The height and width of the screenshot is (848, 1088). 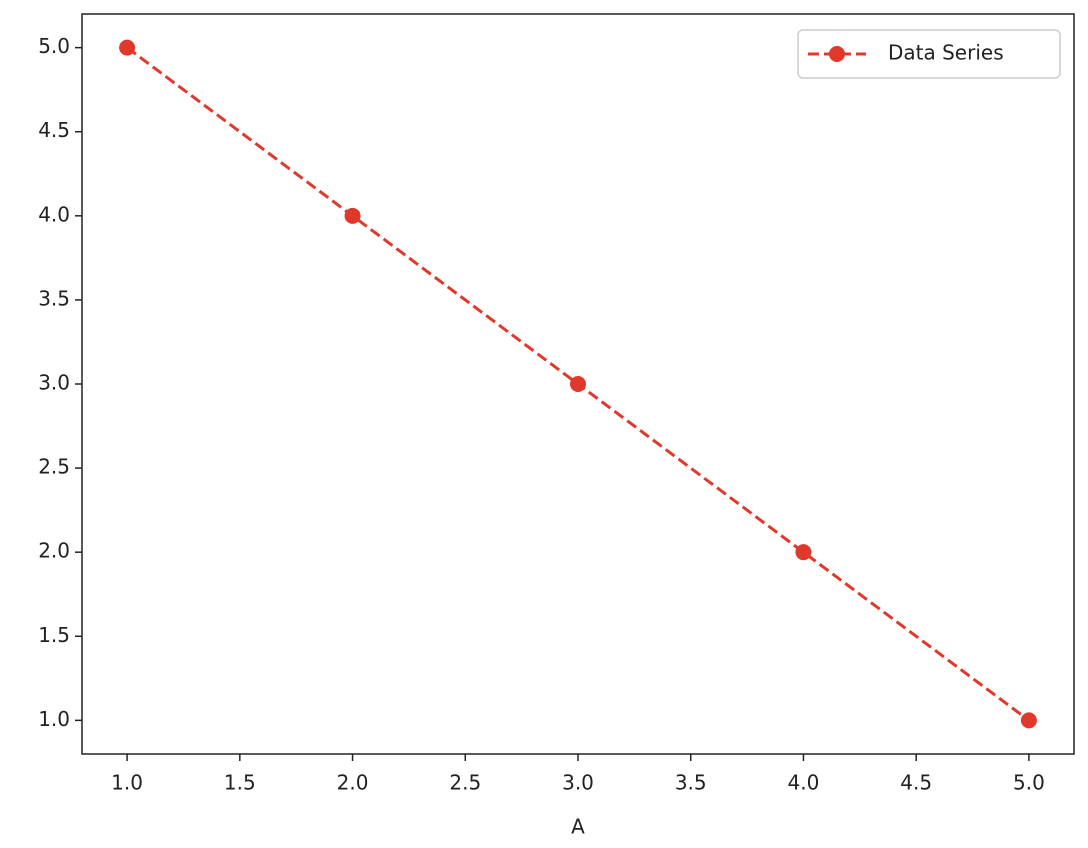 What do you see at coordinates (54, 214) in the screenshot?
I see `y-tick-label: 4.0` at bounding box center [54, 214].